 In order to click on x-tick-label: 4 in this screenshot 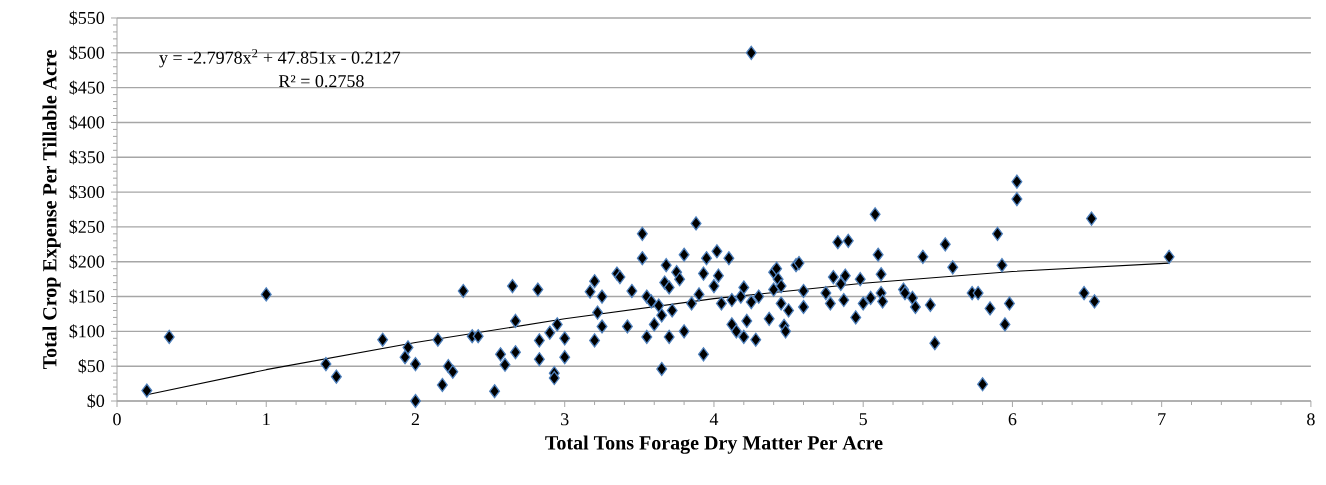, I will do `click(714, 419)`.